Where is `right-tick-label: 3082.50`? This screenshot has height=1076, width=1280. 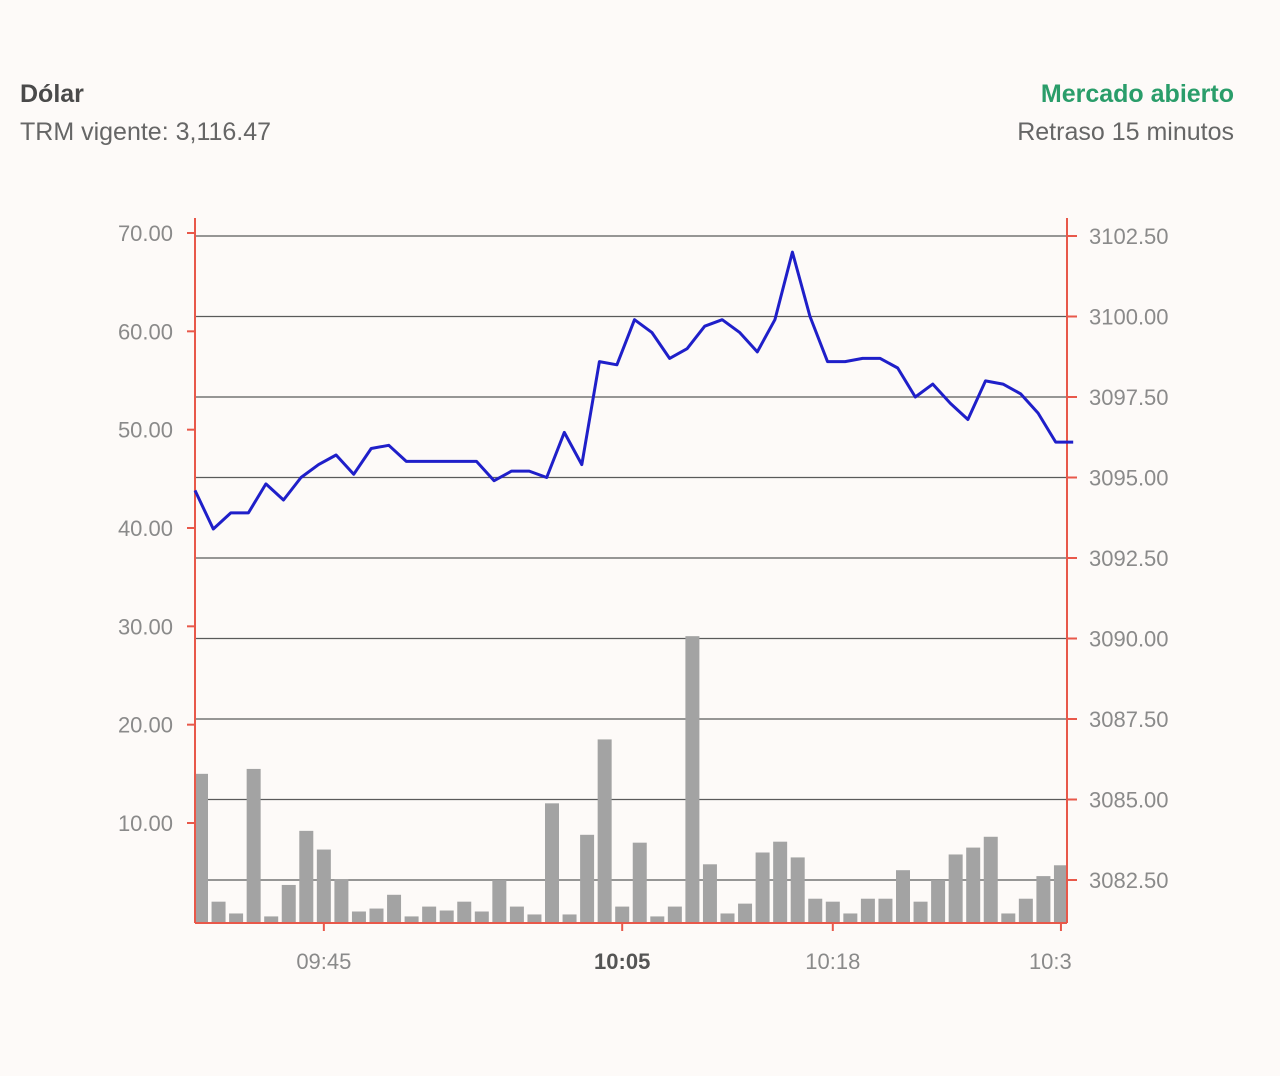 right-tick-label: 3082.50 is located at coordinates (1129, 880).